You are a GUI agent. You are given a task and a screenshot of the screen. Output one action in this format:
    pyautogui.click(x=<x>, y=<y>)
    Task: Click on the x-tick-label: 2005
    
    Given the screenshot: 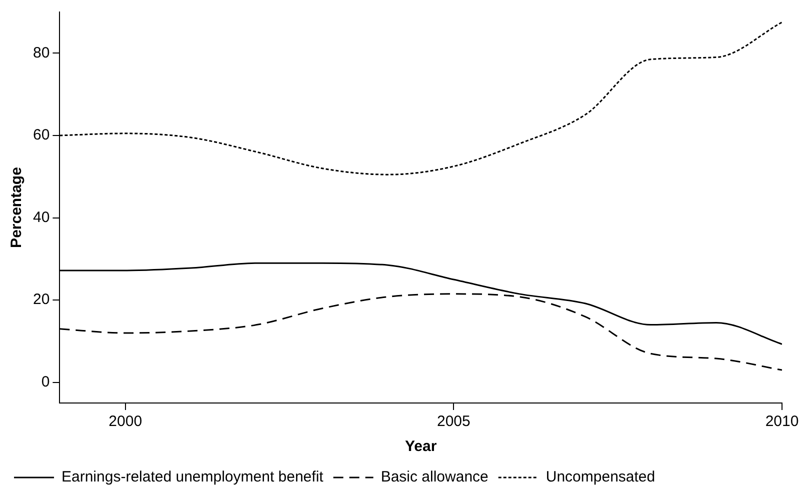 What is the action you would take?
    pyautogui.click(x=453, y=421)
    